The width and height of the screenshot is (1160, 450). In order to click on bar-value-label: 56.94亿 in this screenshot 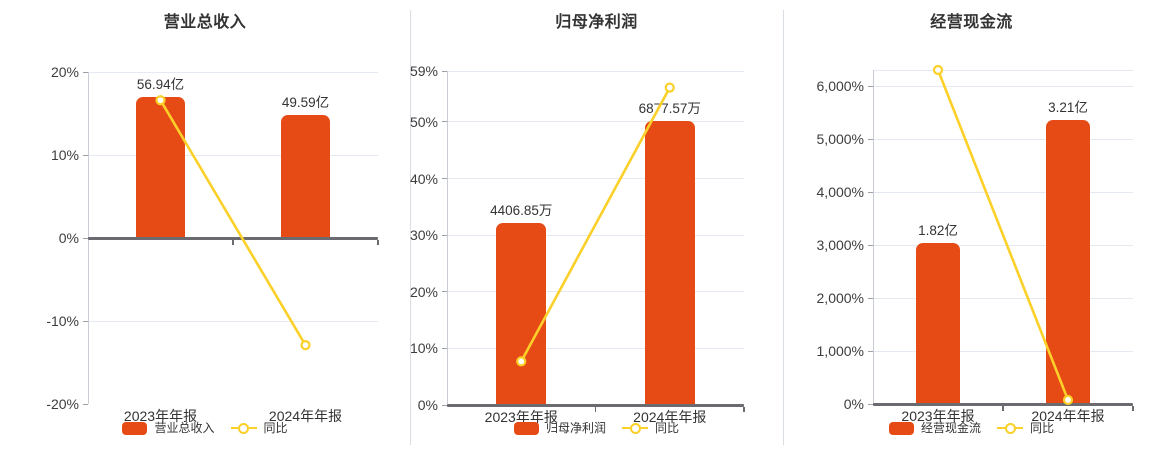, I will do `click(160, 84)`.